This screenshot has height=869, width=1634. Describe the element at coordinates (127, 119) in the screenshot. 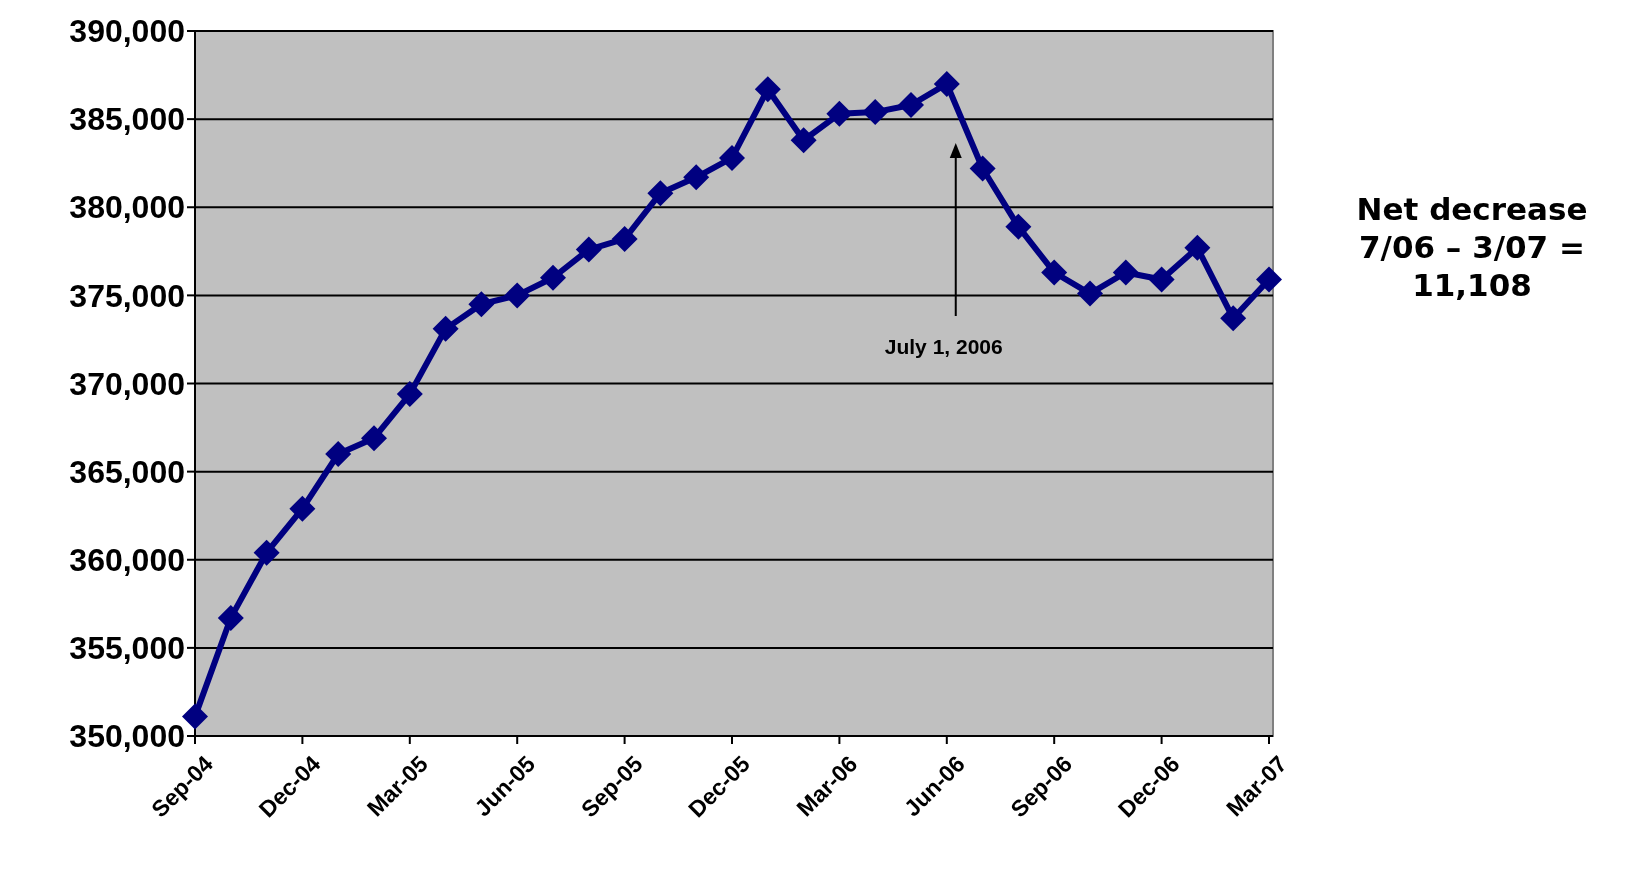

I see `y-tick-label: 385,000` at that location.